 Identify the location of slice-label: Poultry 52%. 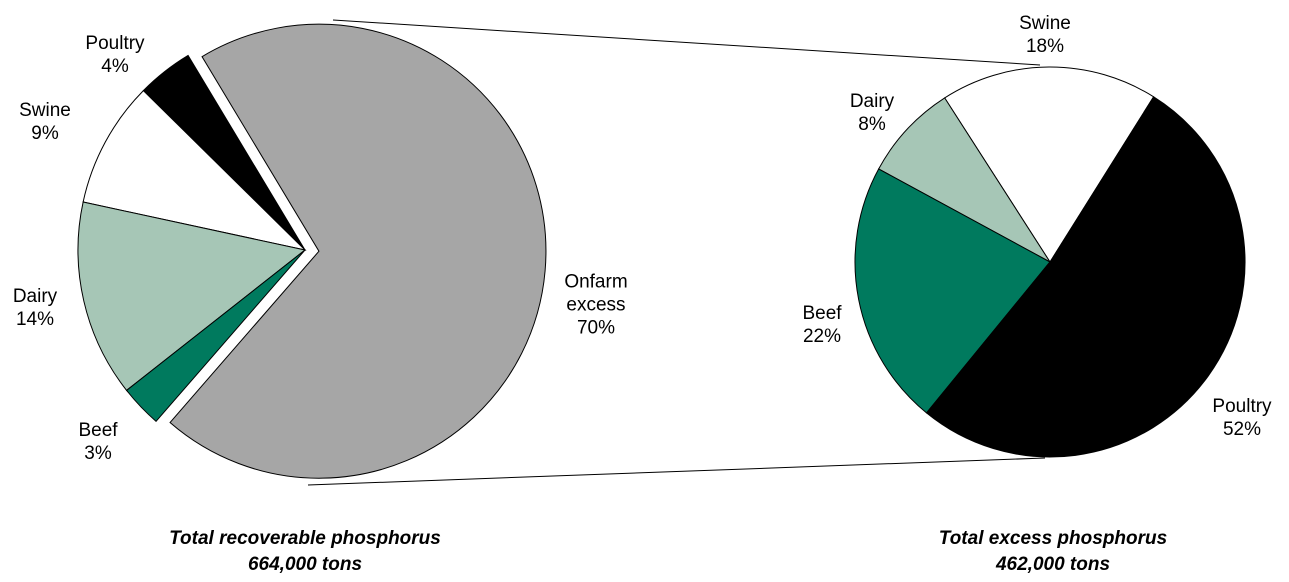
(1242, 418).